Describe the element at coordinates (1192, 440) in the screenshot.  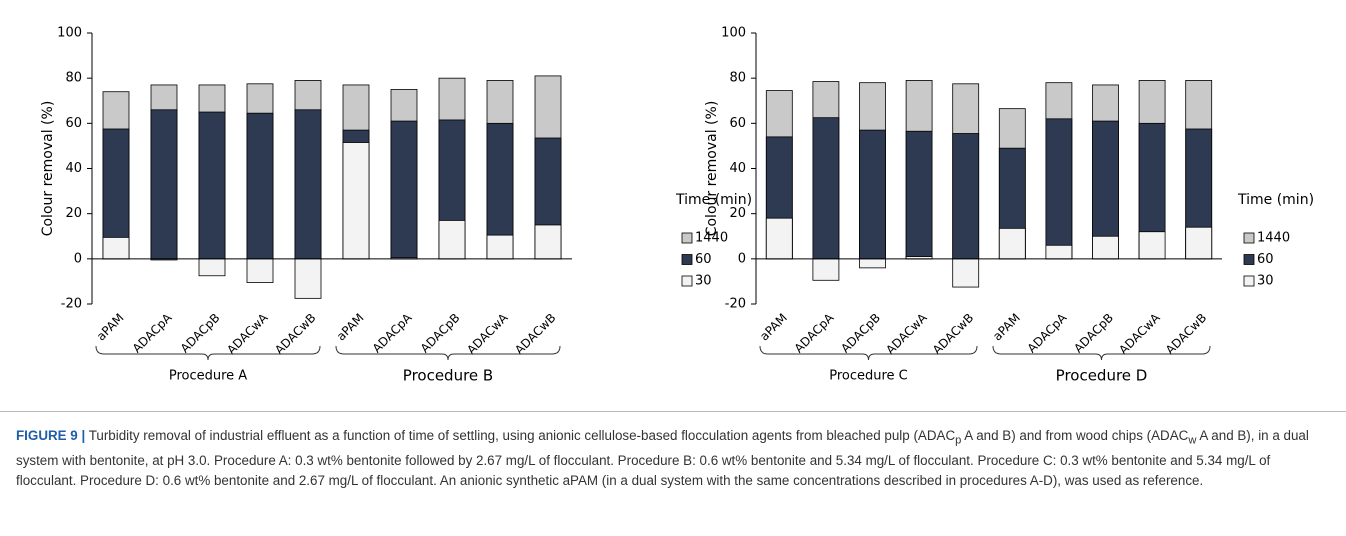
I see `caption-subscript: w` at that location.